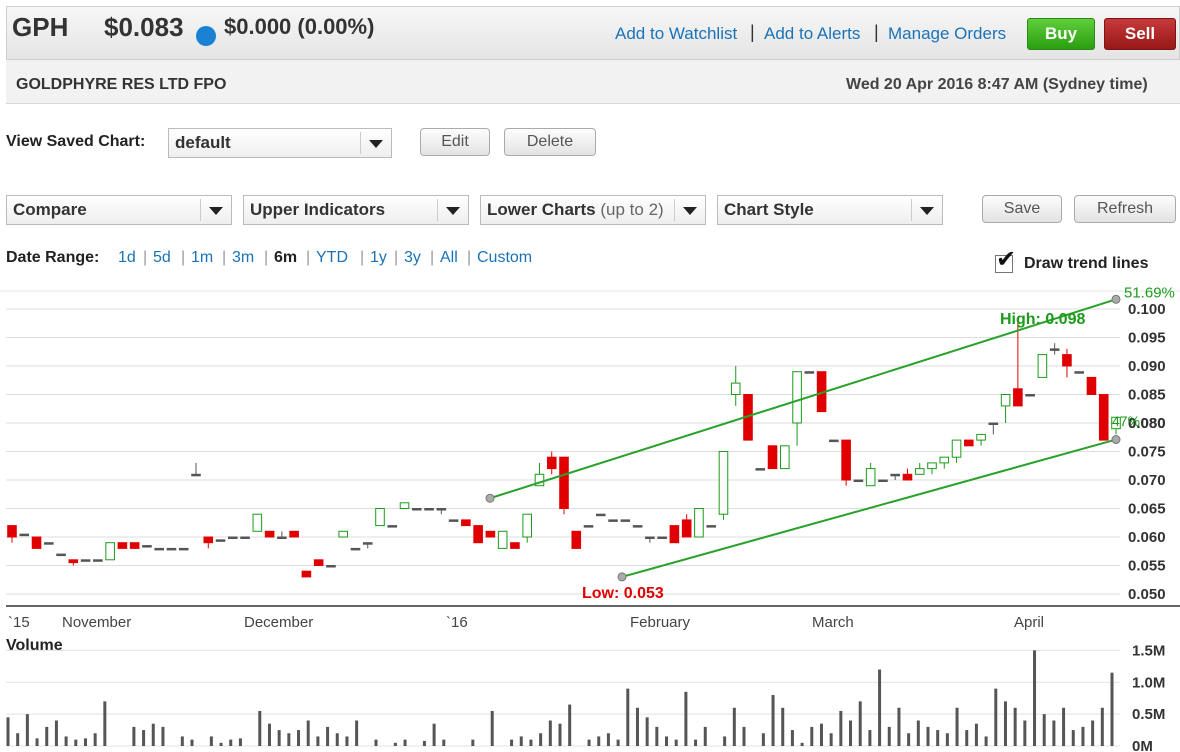 This screenshot has width=1180, height=752. What do you see at coordinates (332, 257) in the screenshot?
I see `date-range-ytd: YTD` at bounding box center [332, 257].